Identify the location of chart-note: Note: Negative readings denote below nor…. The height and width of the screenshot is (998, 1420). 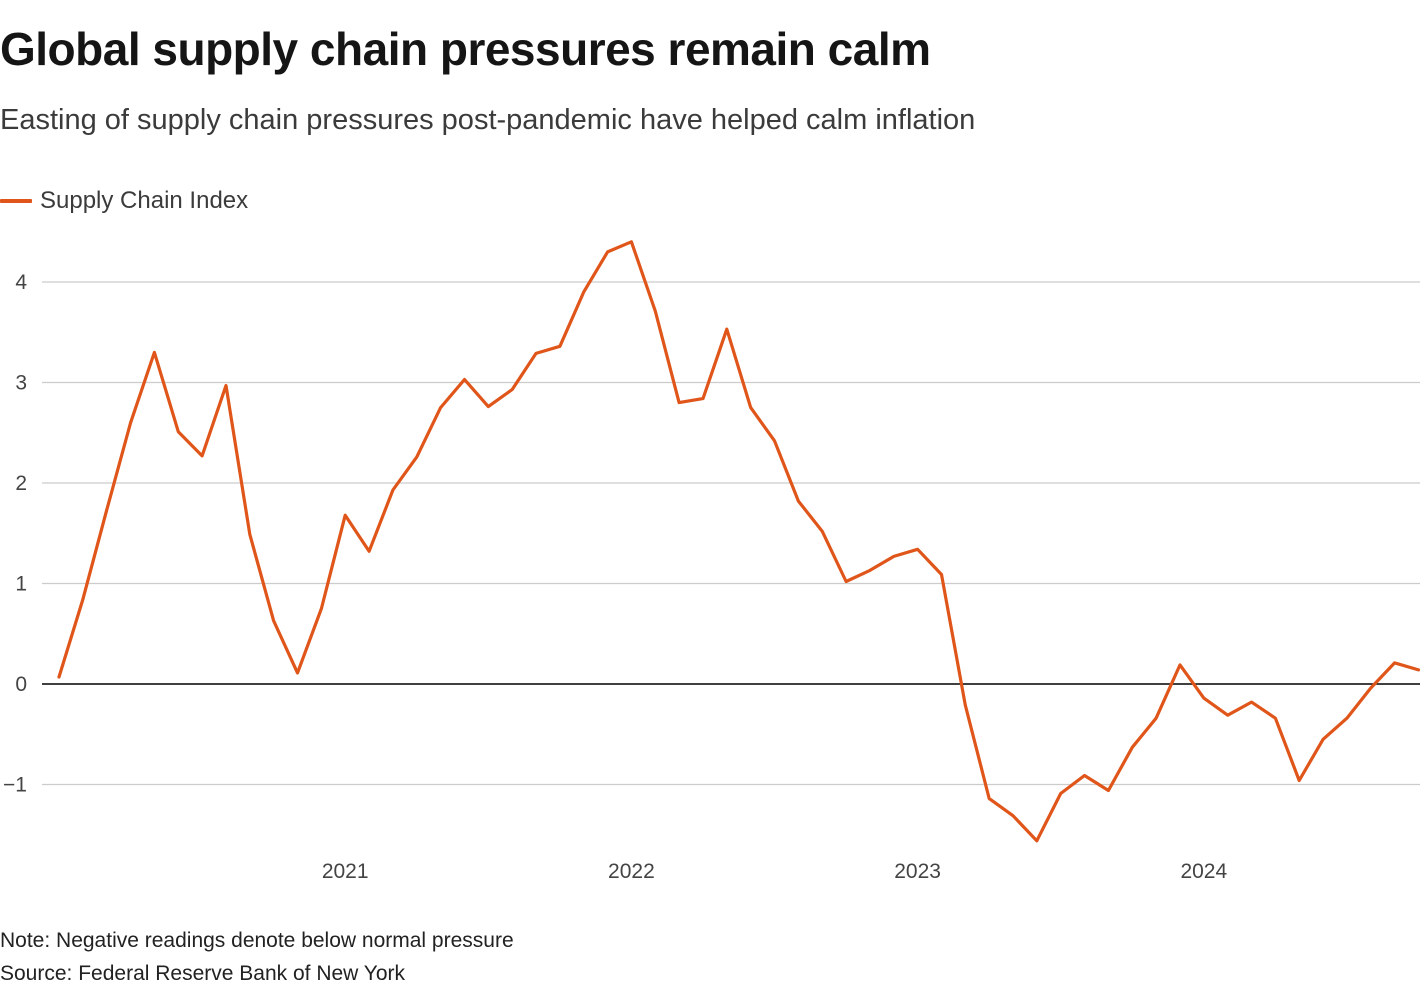
(257, 940).